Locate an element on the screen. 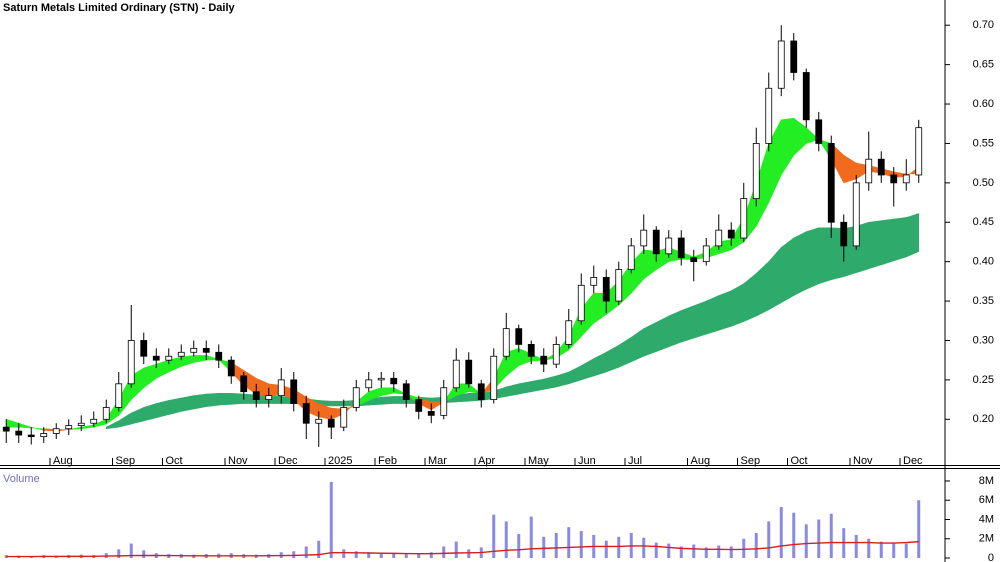  y-tick-label: 0.65 is located at coordinates (983, 65).